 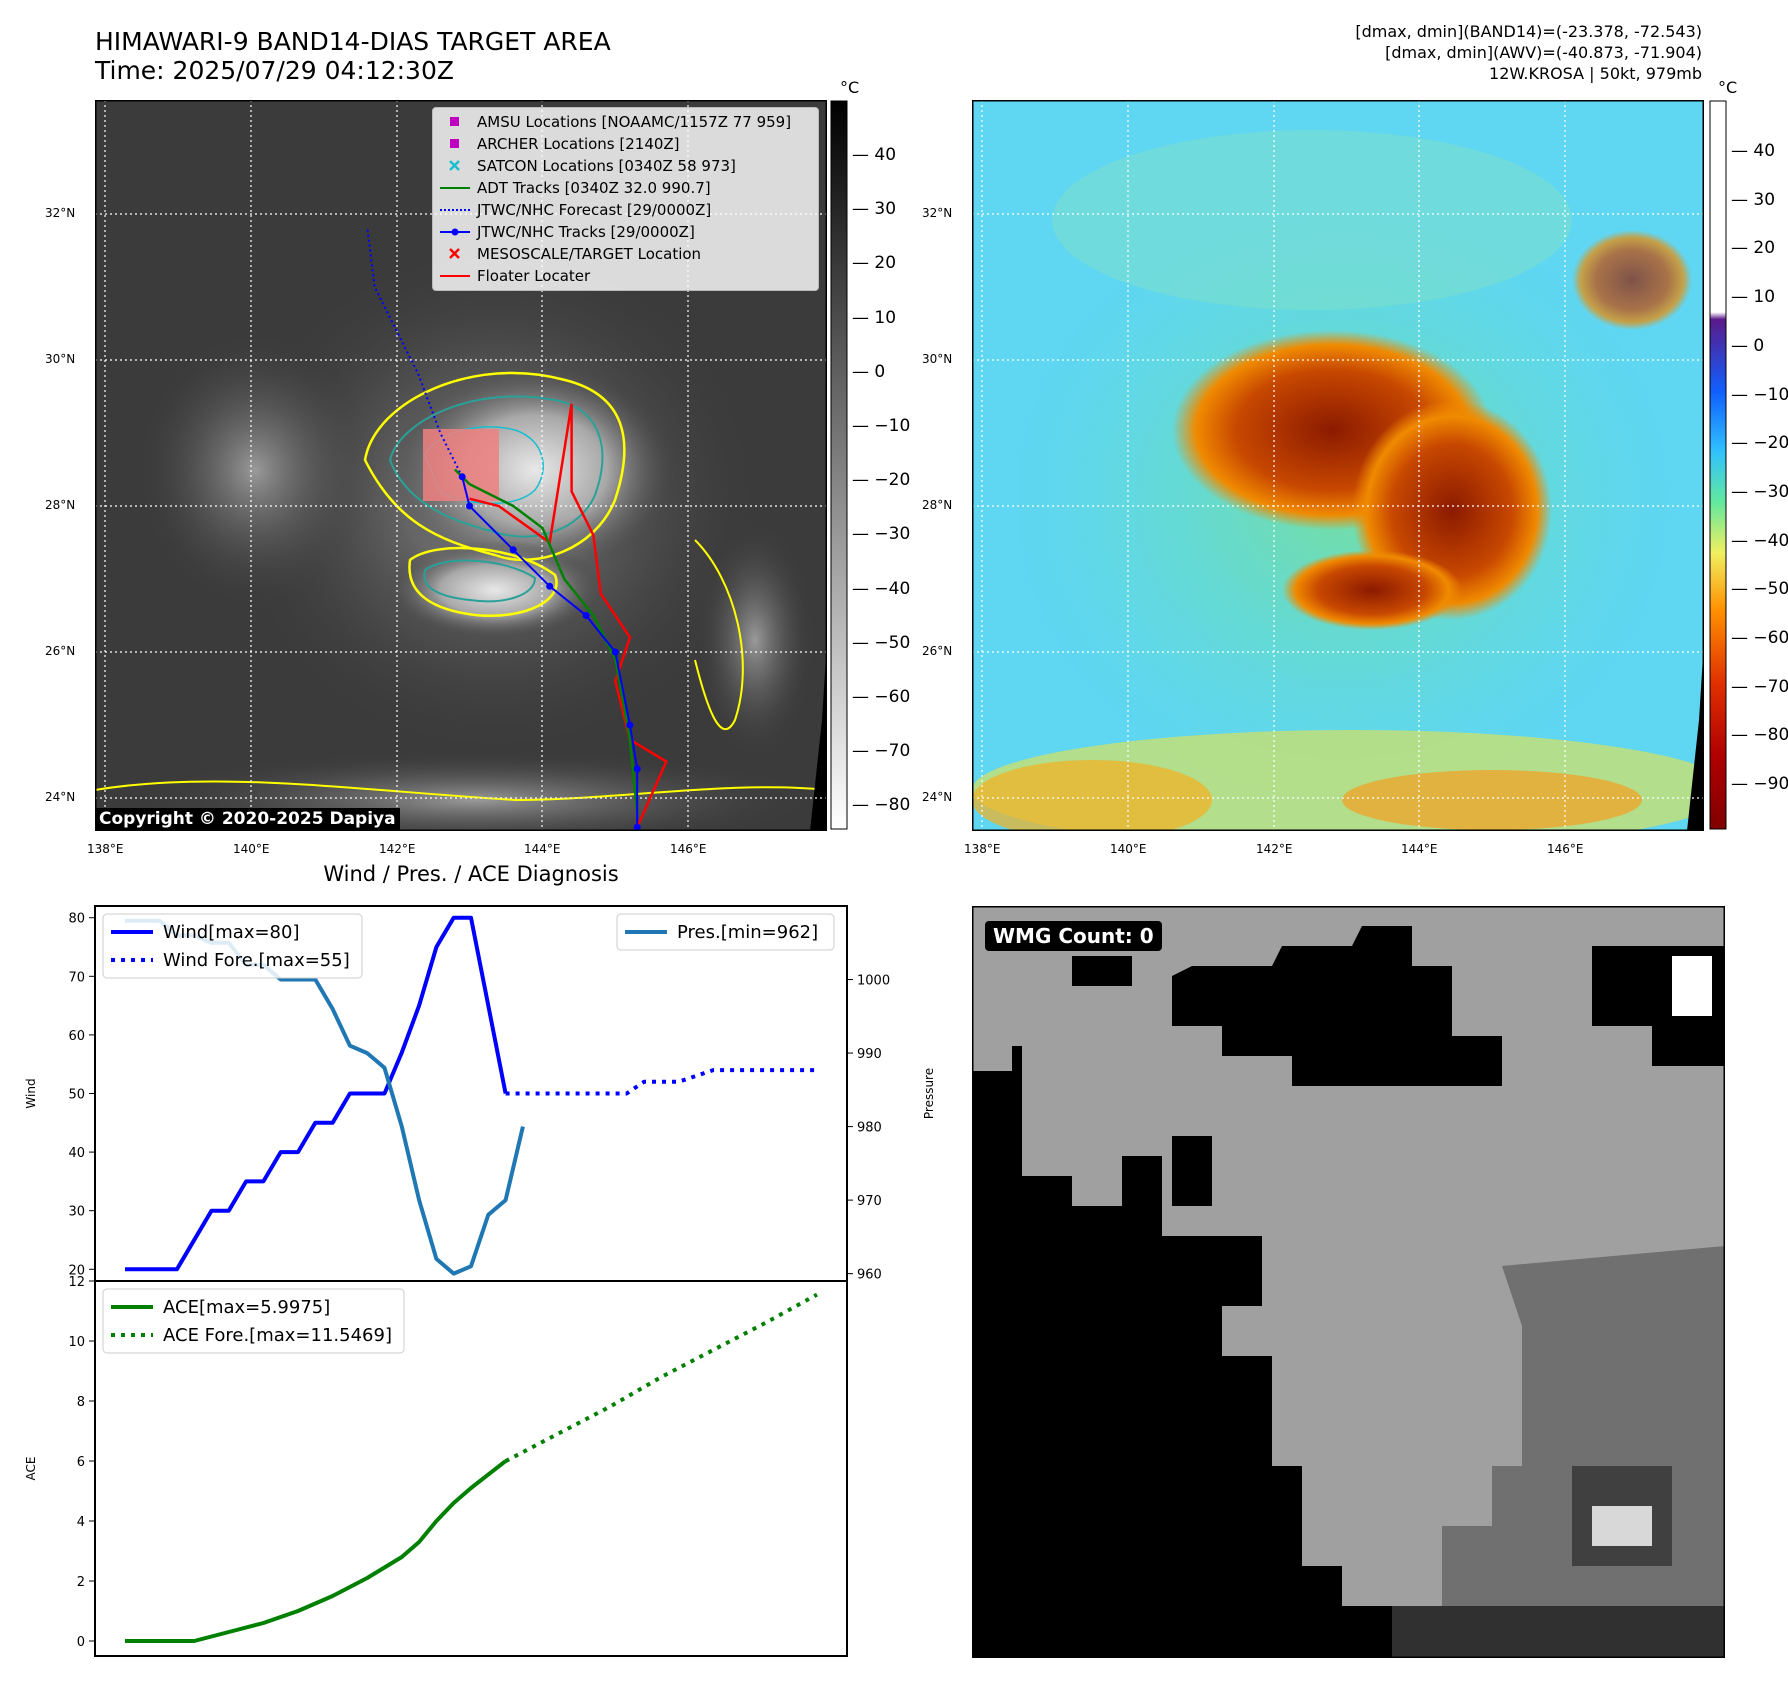 What do you see at coordinates (251, 849) in the screenshot?
I see `lon-label: 140°E` at bounding box center [251, 849].